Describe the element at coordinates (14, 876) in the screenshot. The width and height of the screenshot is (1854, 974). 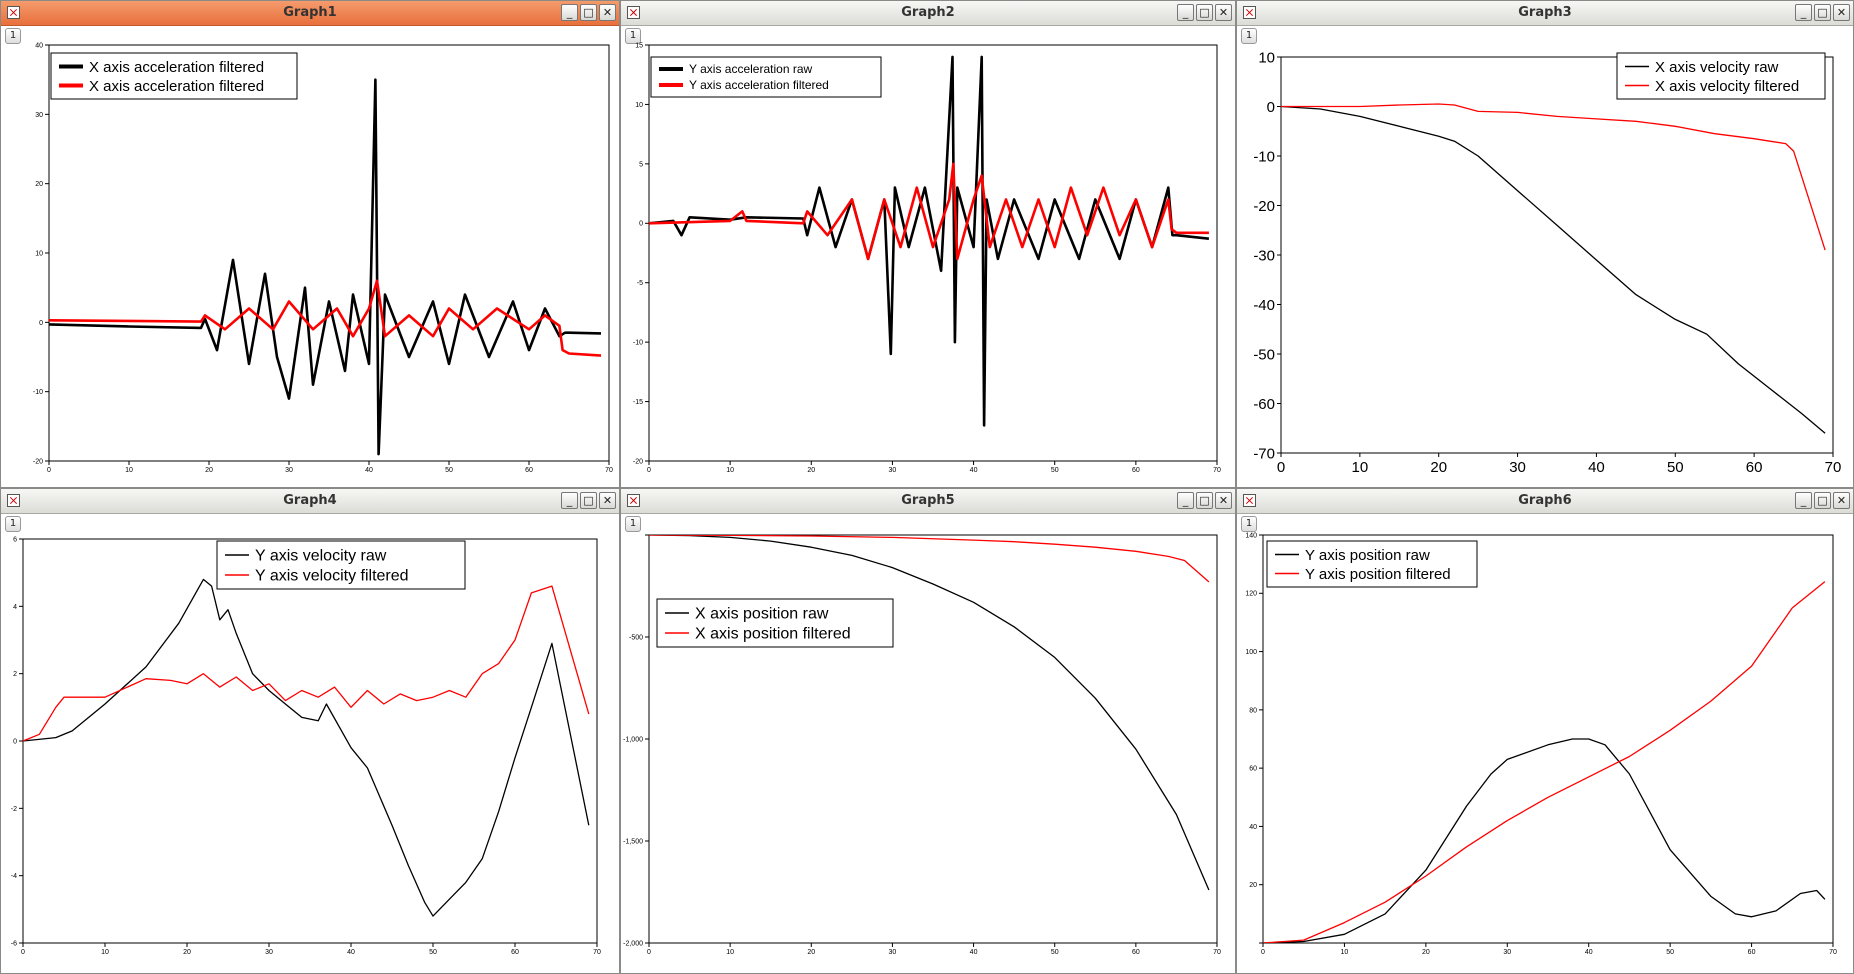
I see `y-tick-label: -4` at that location.